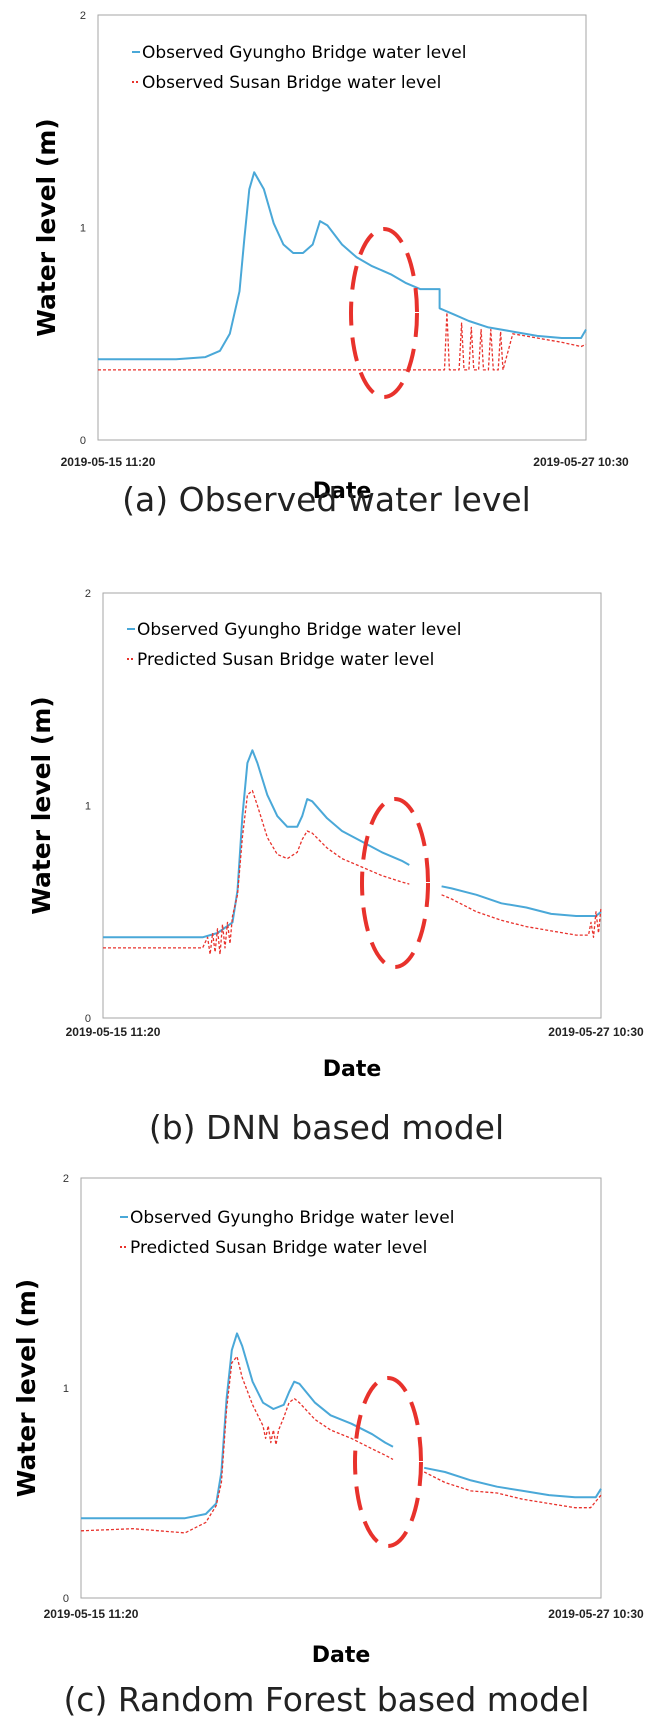  I want to click on panel-caption-a: (a) Observed water level, so click(326, 499).